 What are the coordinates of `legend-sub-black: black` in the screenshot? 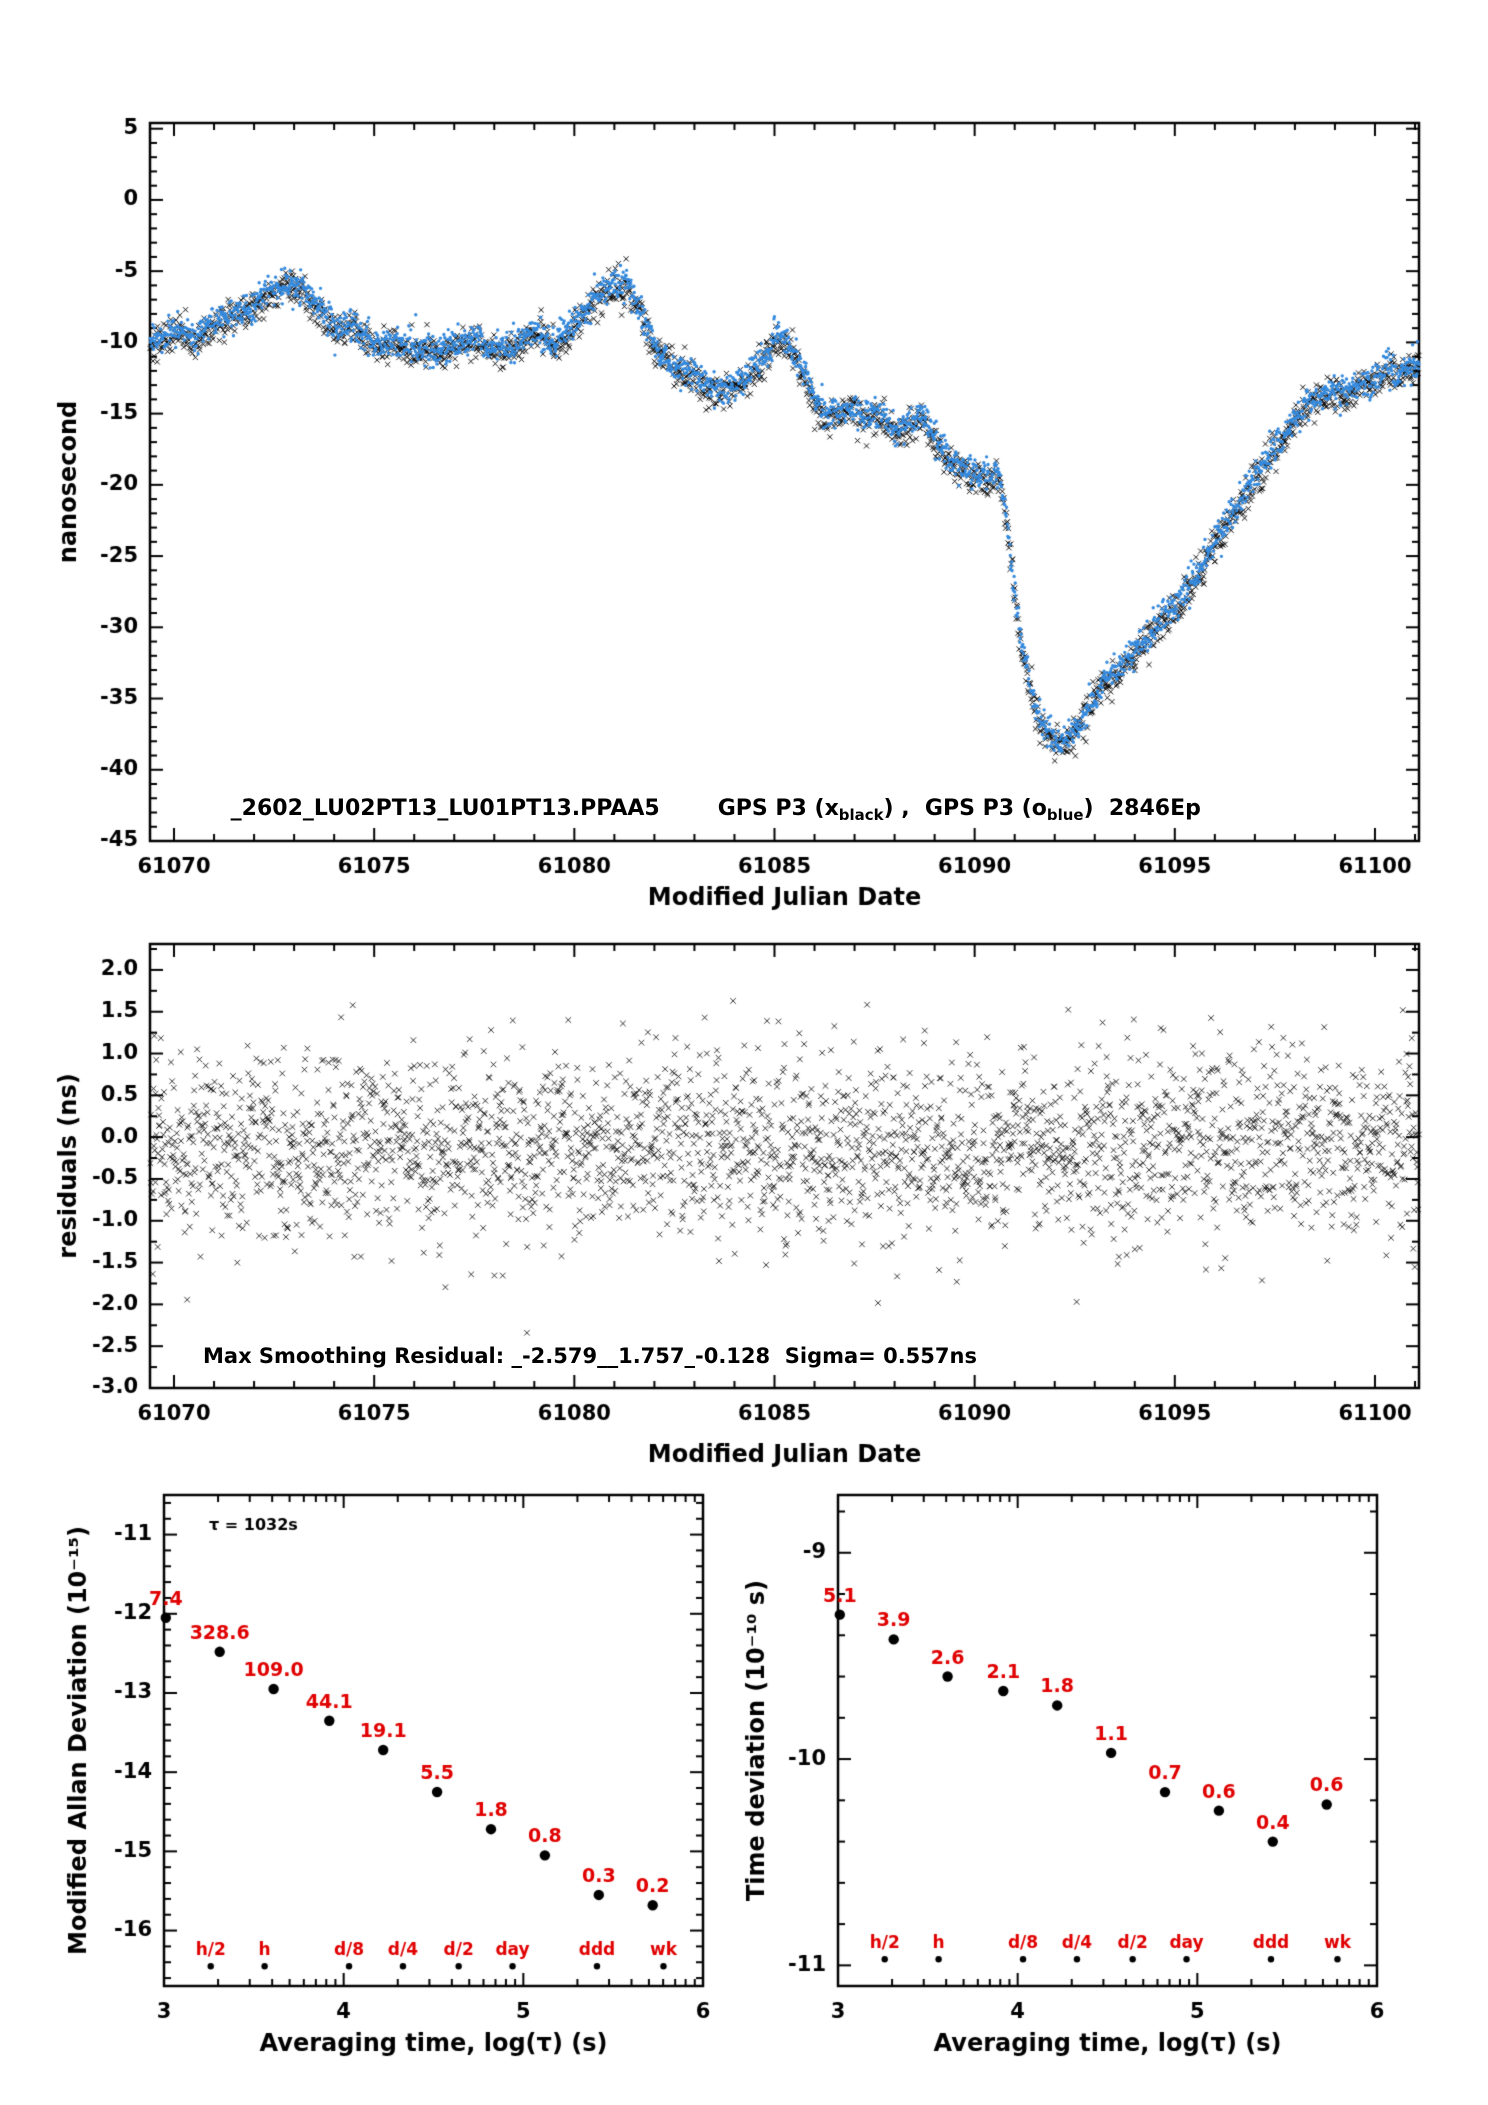 It's located at (861, 815).